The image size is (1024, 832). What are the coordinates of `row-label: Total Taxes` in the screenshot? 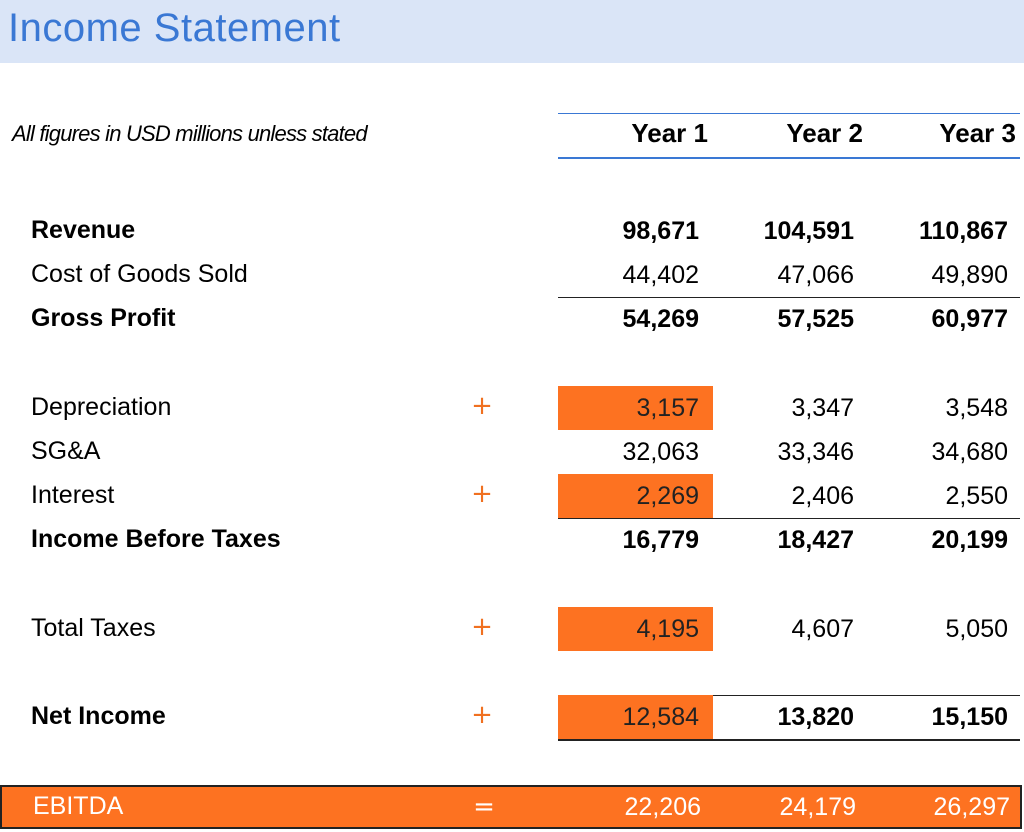 It's located at (93, 628).